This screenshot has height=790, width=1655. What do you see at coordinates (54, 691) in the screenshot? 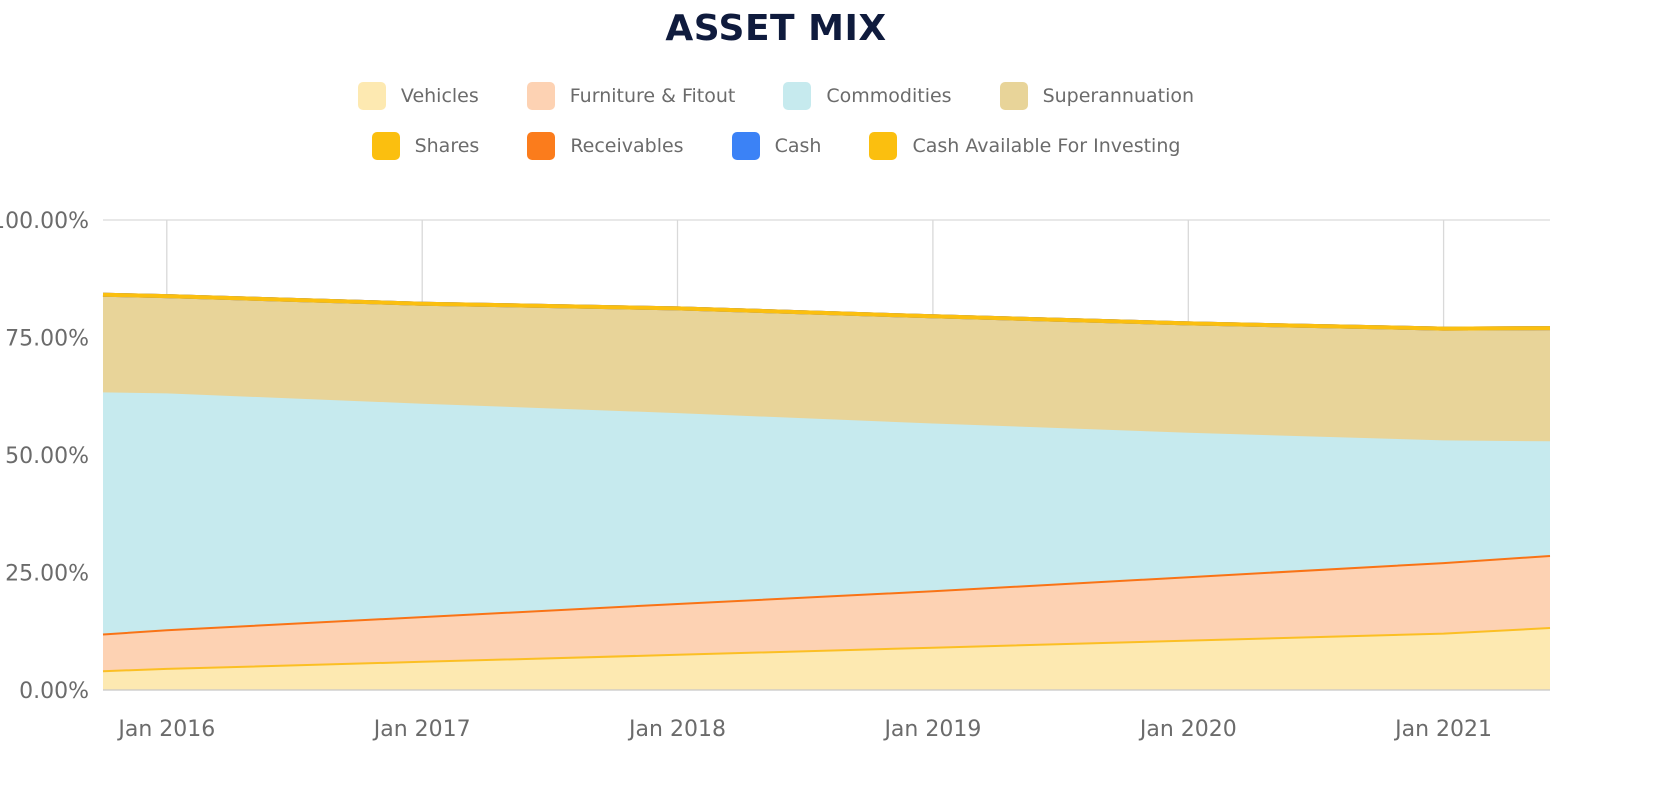
I see `y-tick-label-4: 0.00%` at bounding box center [54, 691].